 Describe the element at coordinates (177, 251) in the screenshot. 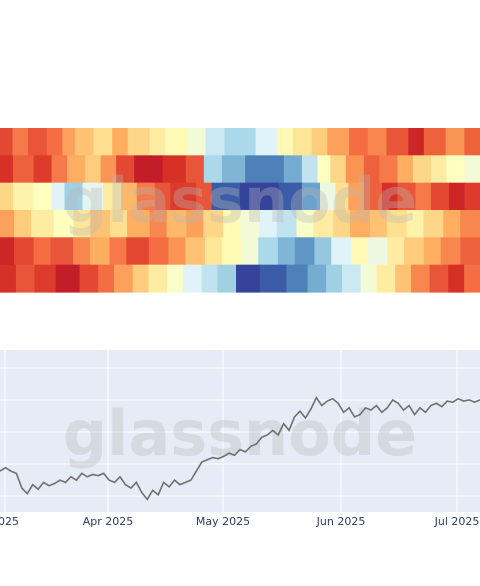

I see `heatmap-cell-r4-c9` at that location.